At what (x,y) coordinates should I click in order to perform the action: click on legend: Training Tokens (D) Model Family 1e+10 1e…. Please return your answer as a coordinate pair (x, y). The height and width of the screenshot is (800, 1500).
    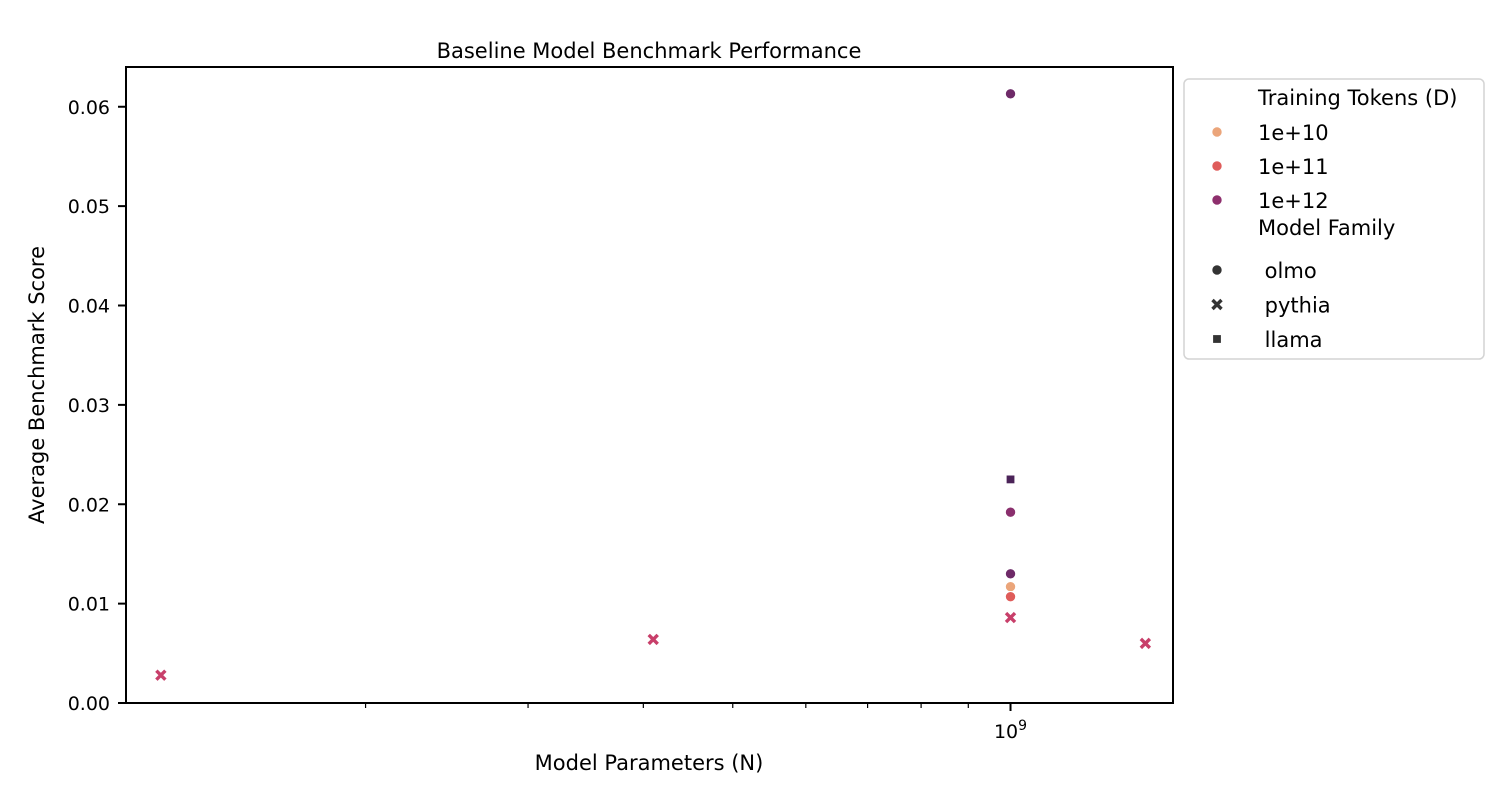
    Looking at the image, I should click on (1334, 219).